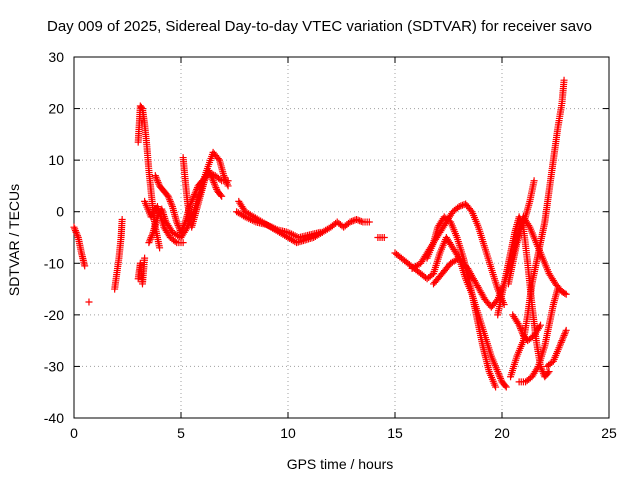 This screenshot has width=640, height=480. I want to click on x-tick-label: 15, so click(395, 433).